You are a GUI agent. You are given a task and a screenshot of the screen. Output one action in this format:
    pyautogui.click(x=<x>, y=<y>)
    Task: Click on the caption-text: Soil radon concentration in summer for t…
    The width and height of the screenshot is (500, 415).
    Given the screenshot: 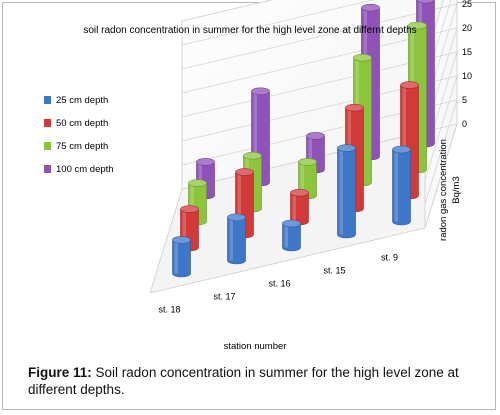 What is the action you would take?
    pyautogui.click(x=243, y=381)
    